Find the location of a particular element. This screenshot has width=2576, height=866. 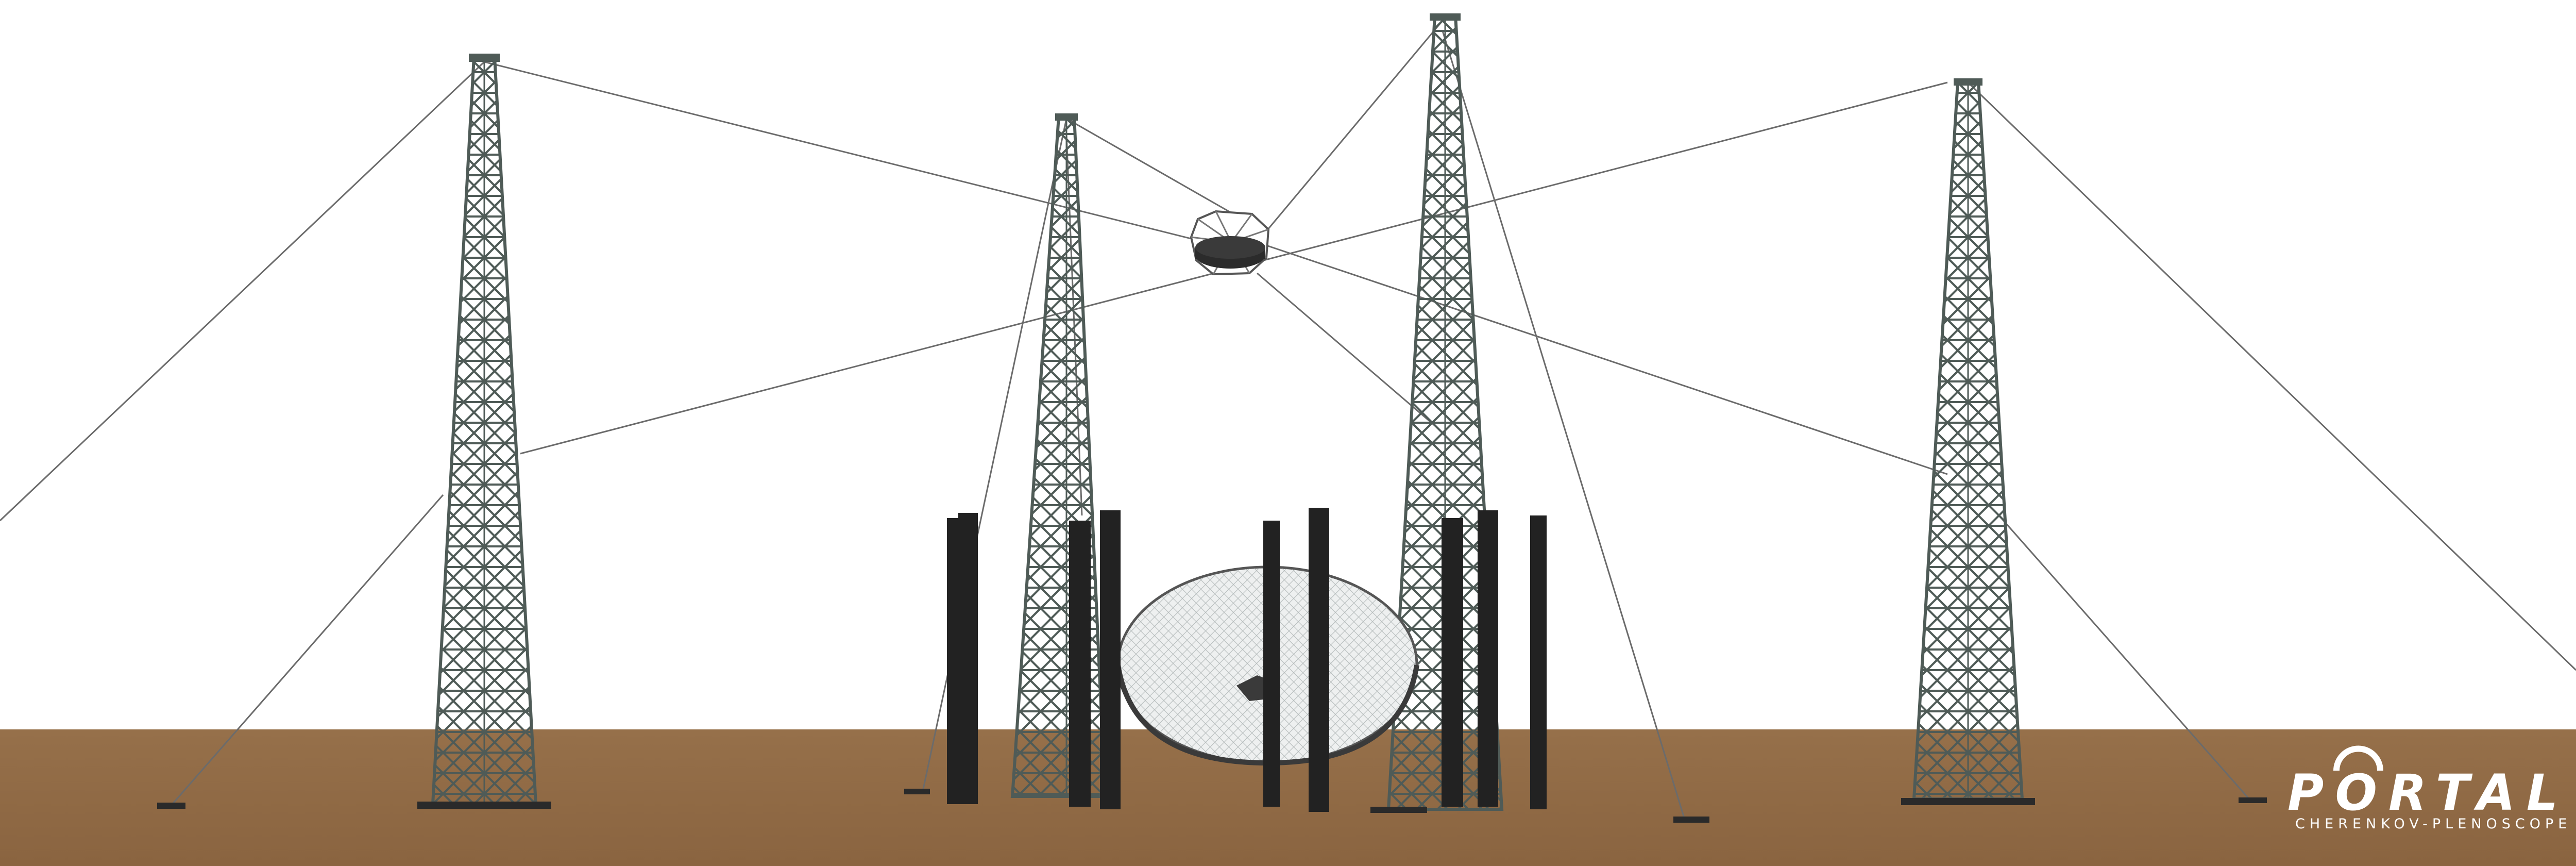

camera-housing is located at coordinates (1230, 243).